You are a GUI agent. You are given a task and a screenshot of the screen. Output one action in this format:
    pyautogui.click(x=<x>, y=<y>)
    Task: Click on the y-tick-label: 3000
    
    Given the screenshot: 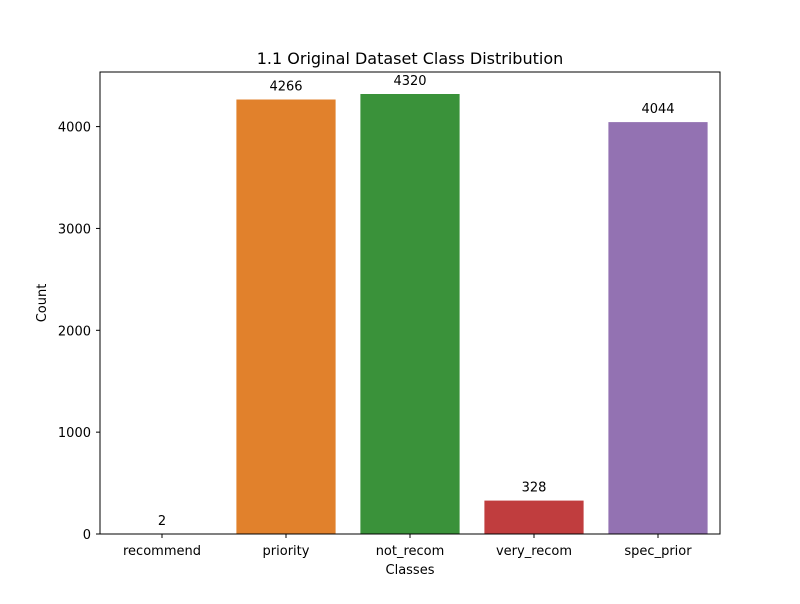 What is the action you would take?
    pyautogui.click(x=74, y=229)
    